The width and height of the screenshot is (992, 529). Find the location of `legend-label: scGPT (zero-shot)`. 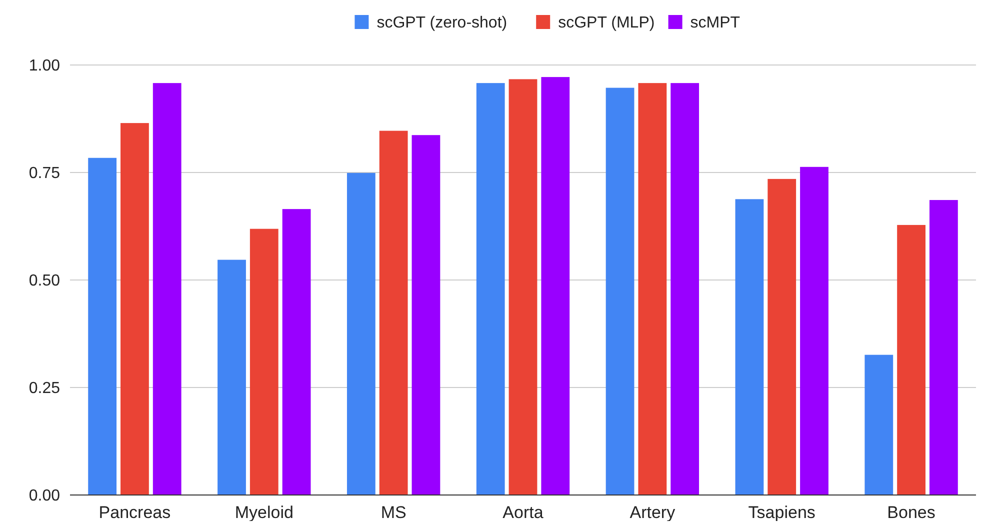

legend-label: scGPT (zero-shot) is located at coordinates (442, 23).